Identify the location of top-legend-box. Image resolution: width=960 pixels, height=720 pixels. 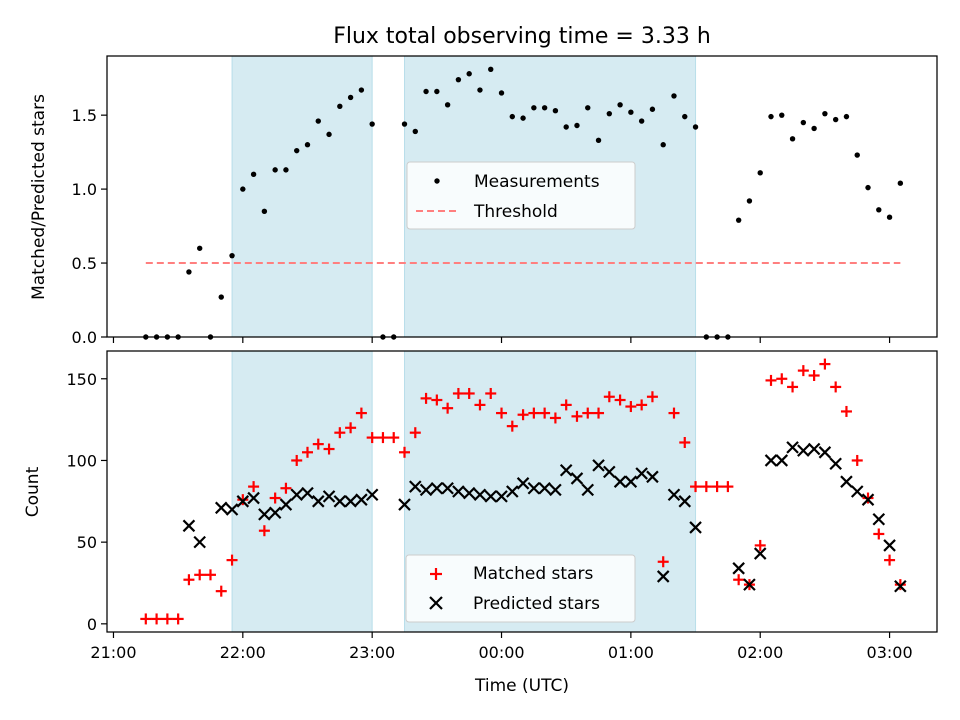
(521, 195).